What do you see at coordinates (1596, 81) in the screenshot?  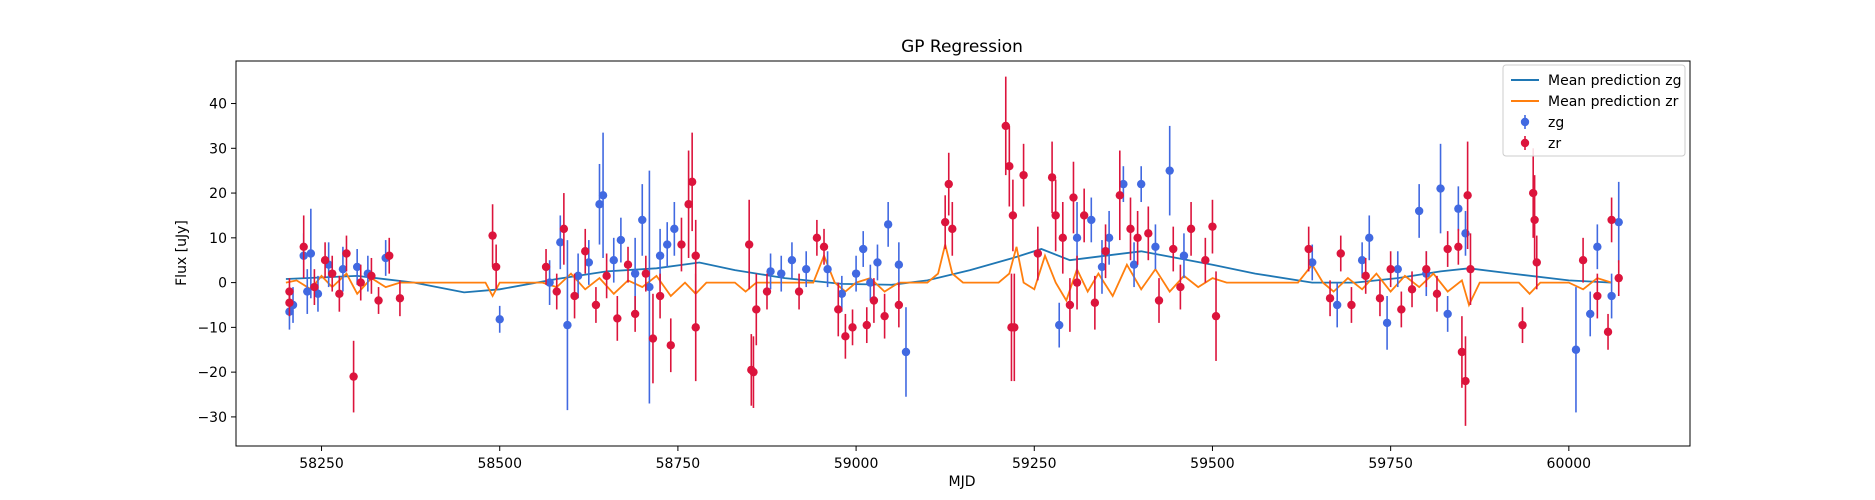 I see `legend-entry: Mean prediction zg` at bounding box center [1596, 81].